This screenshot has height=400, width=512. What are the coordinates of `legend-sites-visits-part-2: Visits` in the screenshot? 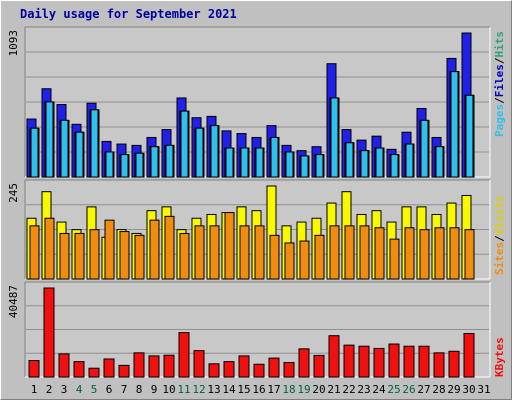 It's located at (499, 216).